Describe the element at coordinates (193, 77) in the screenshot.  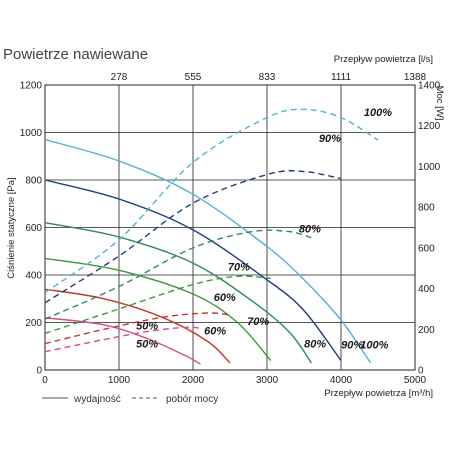
I see `x2-tick-label: 555` at that location.